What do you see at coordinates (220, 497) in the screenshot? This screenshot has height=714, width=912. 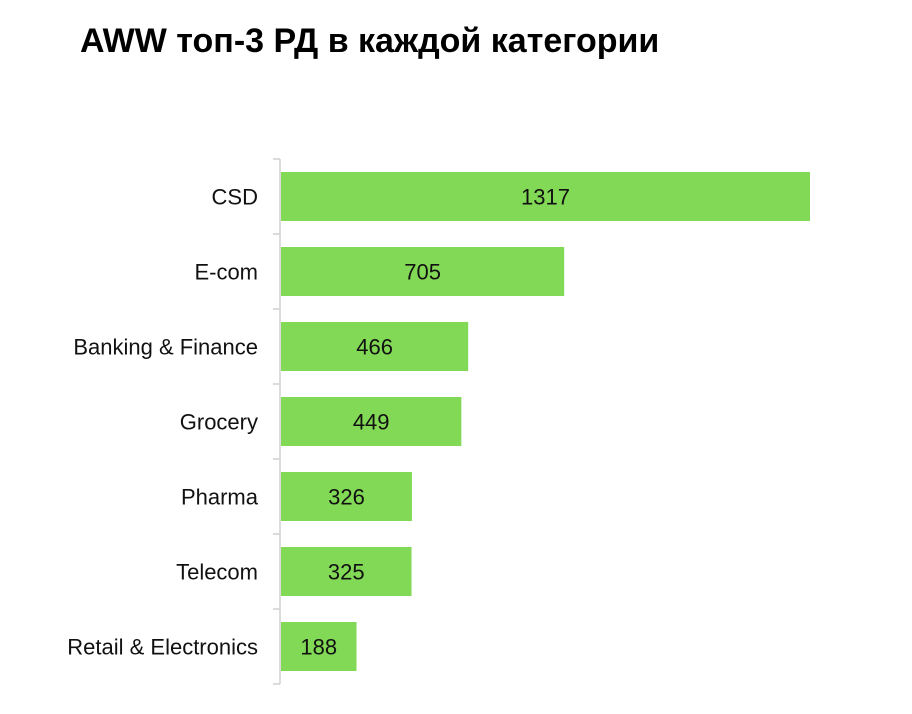 I see `category-label: Pharma` at bounding box center [220, 497].